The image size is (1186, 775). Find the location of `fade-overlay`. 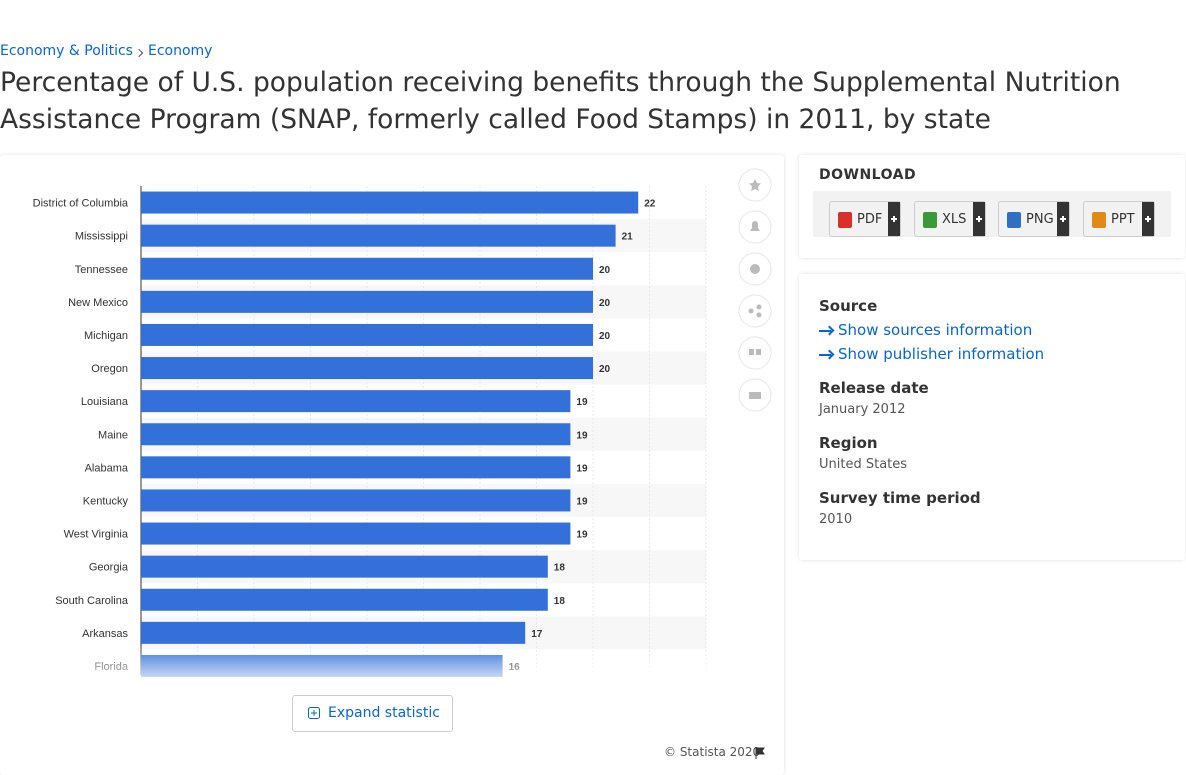

fade-overlay is located at coordinates (365, 665).